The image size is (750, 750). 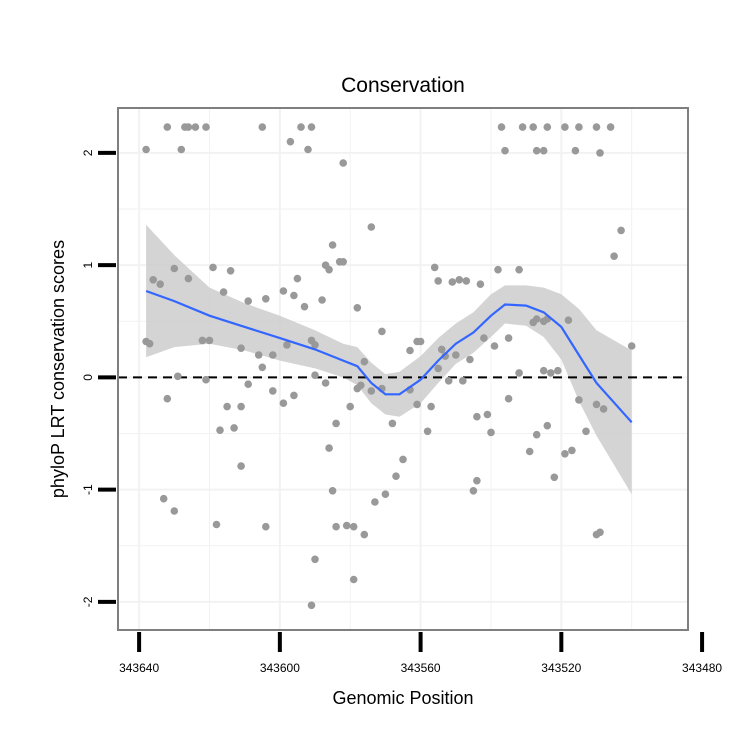 I want to click on y-axis: -2 -1 0 1 2, so click(x=98, y=378).